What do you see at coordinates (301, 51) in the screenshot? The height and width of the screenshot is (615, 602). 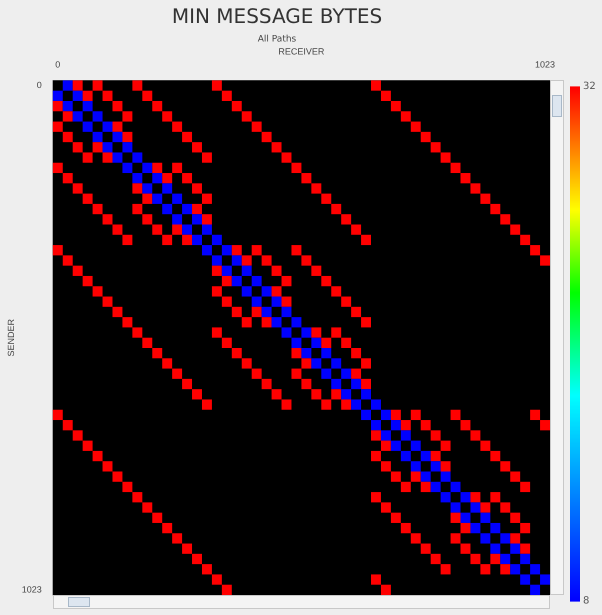 I see `x-axis-title: RECEIVER` at bounding box center [301, 51].